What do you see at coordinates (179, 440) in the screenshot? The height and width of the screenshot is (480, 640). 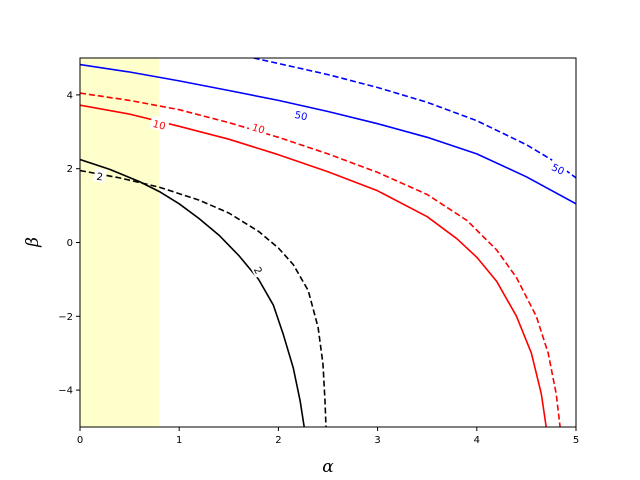 I see `x-tick-label: 1` at bounding box center [179, 440].